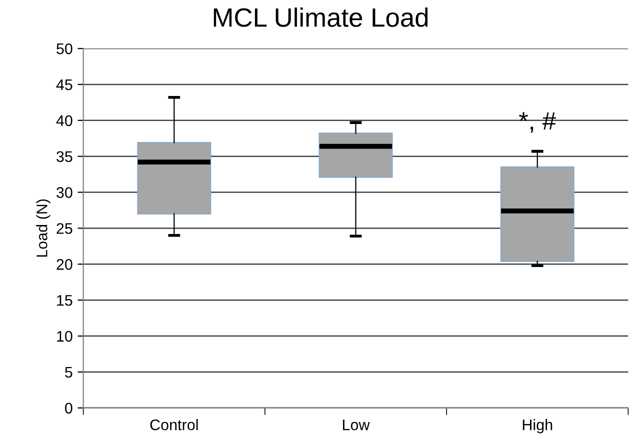  I want to click on chart-title: MCL Ulimate Load, so click(321, 17).